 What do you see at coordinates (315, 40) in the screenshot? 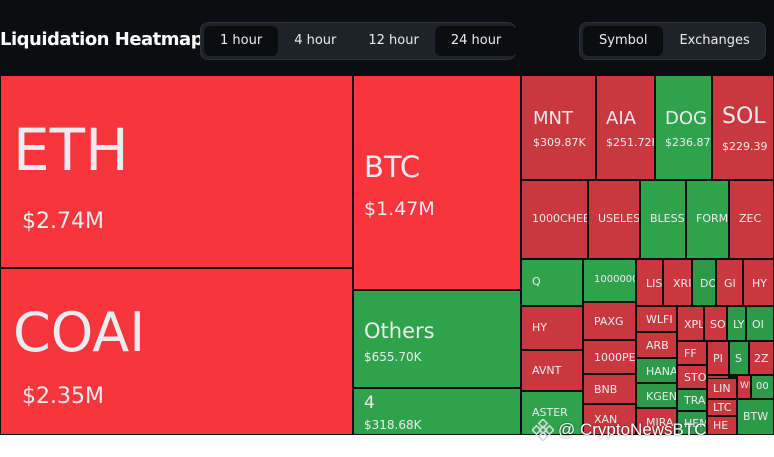
I see `tab-4-hour: 4 hour` at bounding box center [315, 40].